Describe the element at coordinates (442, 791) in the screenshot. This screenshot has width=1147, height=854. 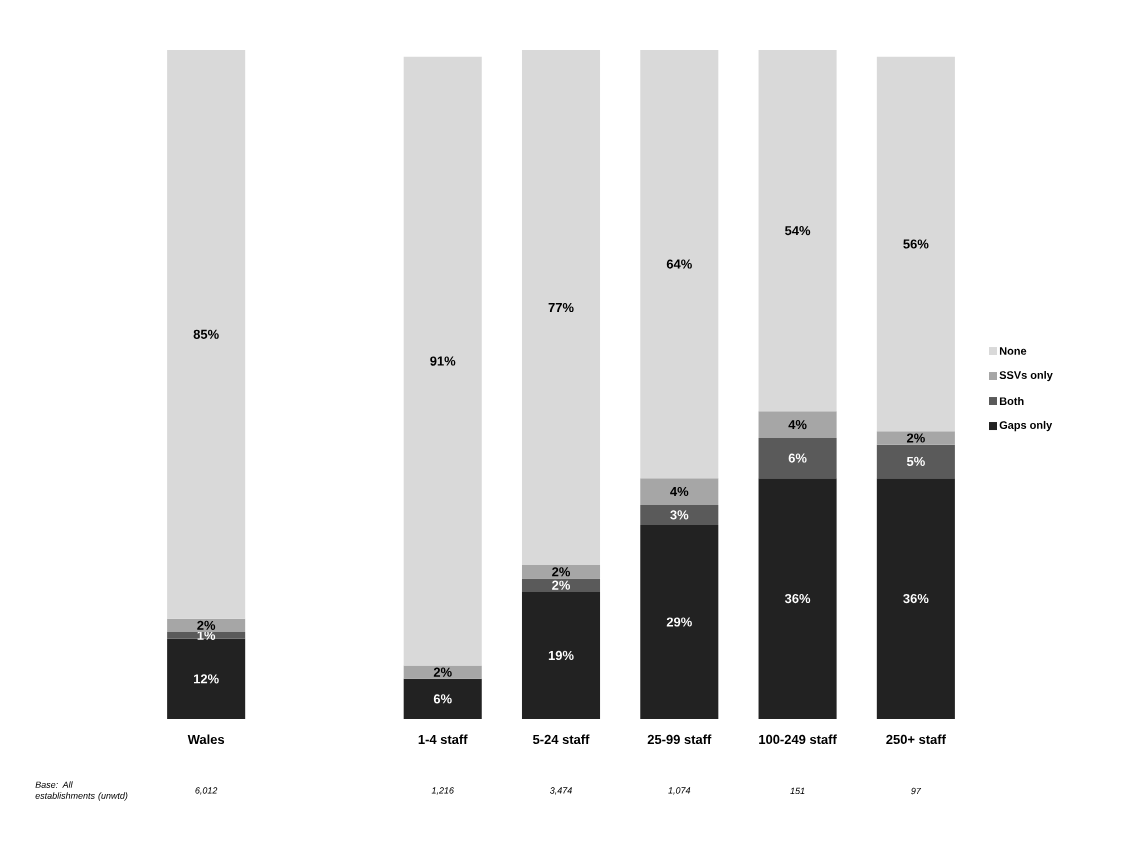
I see `text: 1,216` at that location.